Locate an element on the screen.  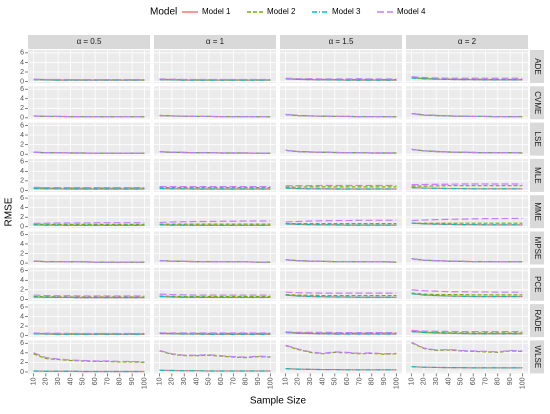
strip-label: ADE is located at coordinates (537, 66).